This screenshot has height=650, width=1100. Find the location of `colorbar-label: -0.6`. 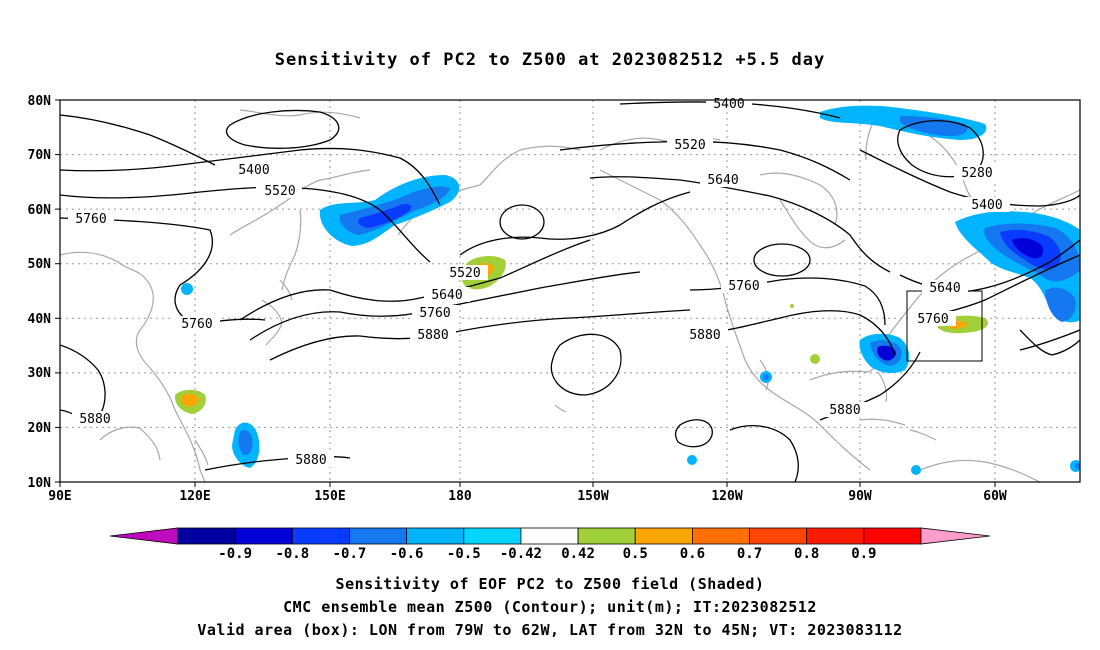

colorbar-label: -0.6 is located at coordinates (407, 554).